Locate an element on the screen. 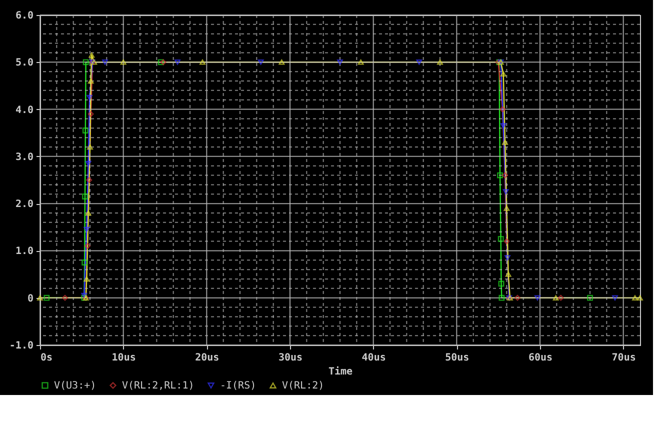 The image size is (662, 436). x-tick-label: 70us is located at coordinates (624, 358).